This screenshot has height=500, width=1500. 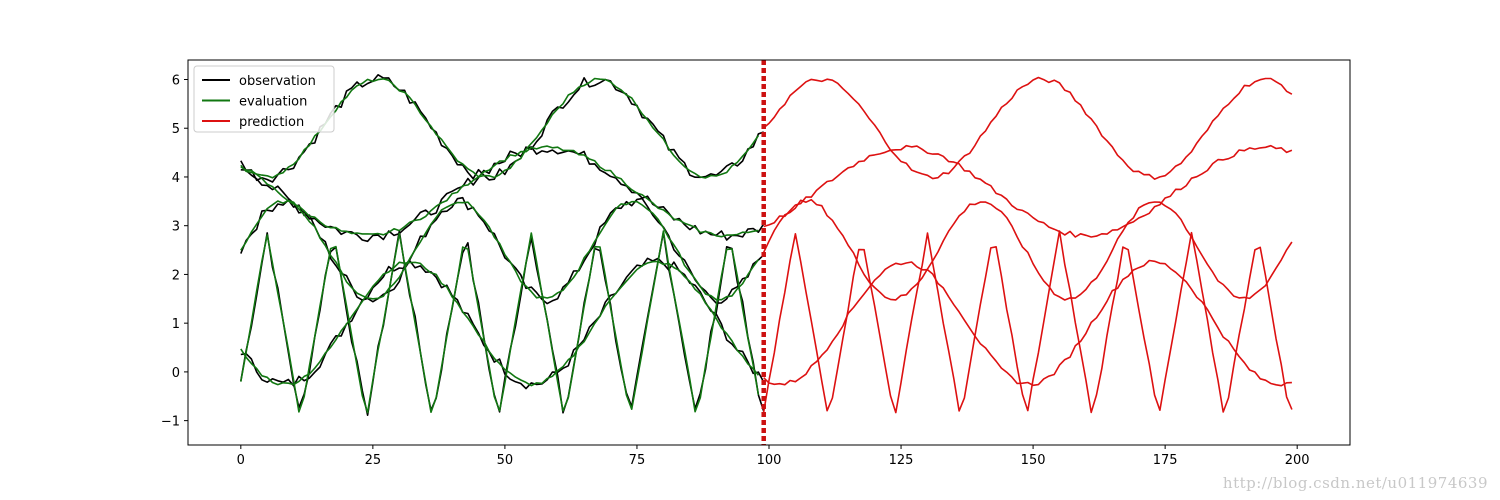 I want to click on legend-label-prediction: prediction, so click(x=271, y=122).